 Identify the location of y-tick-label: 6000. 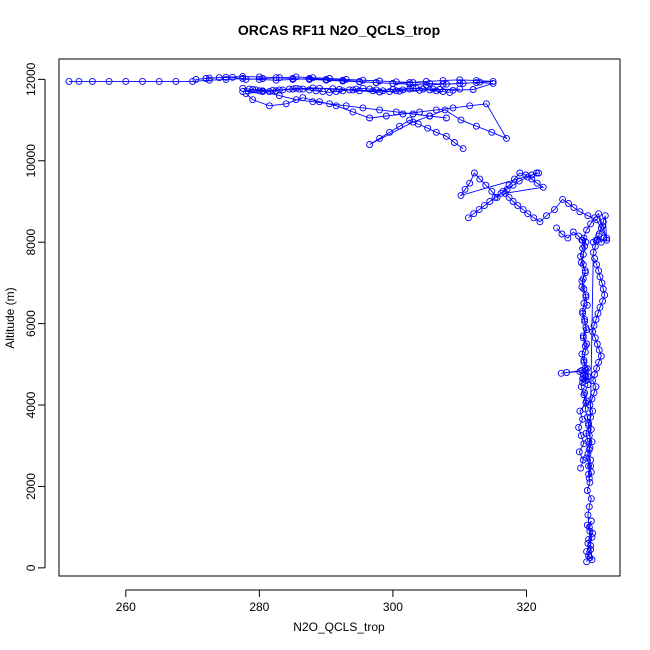
(31, 323).